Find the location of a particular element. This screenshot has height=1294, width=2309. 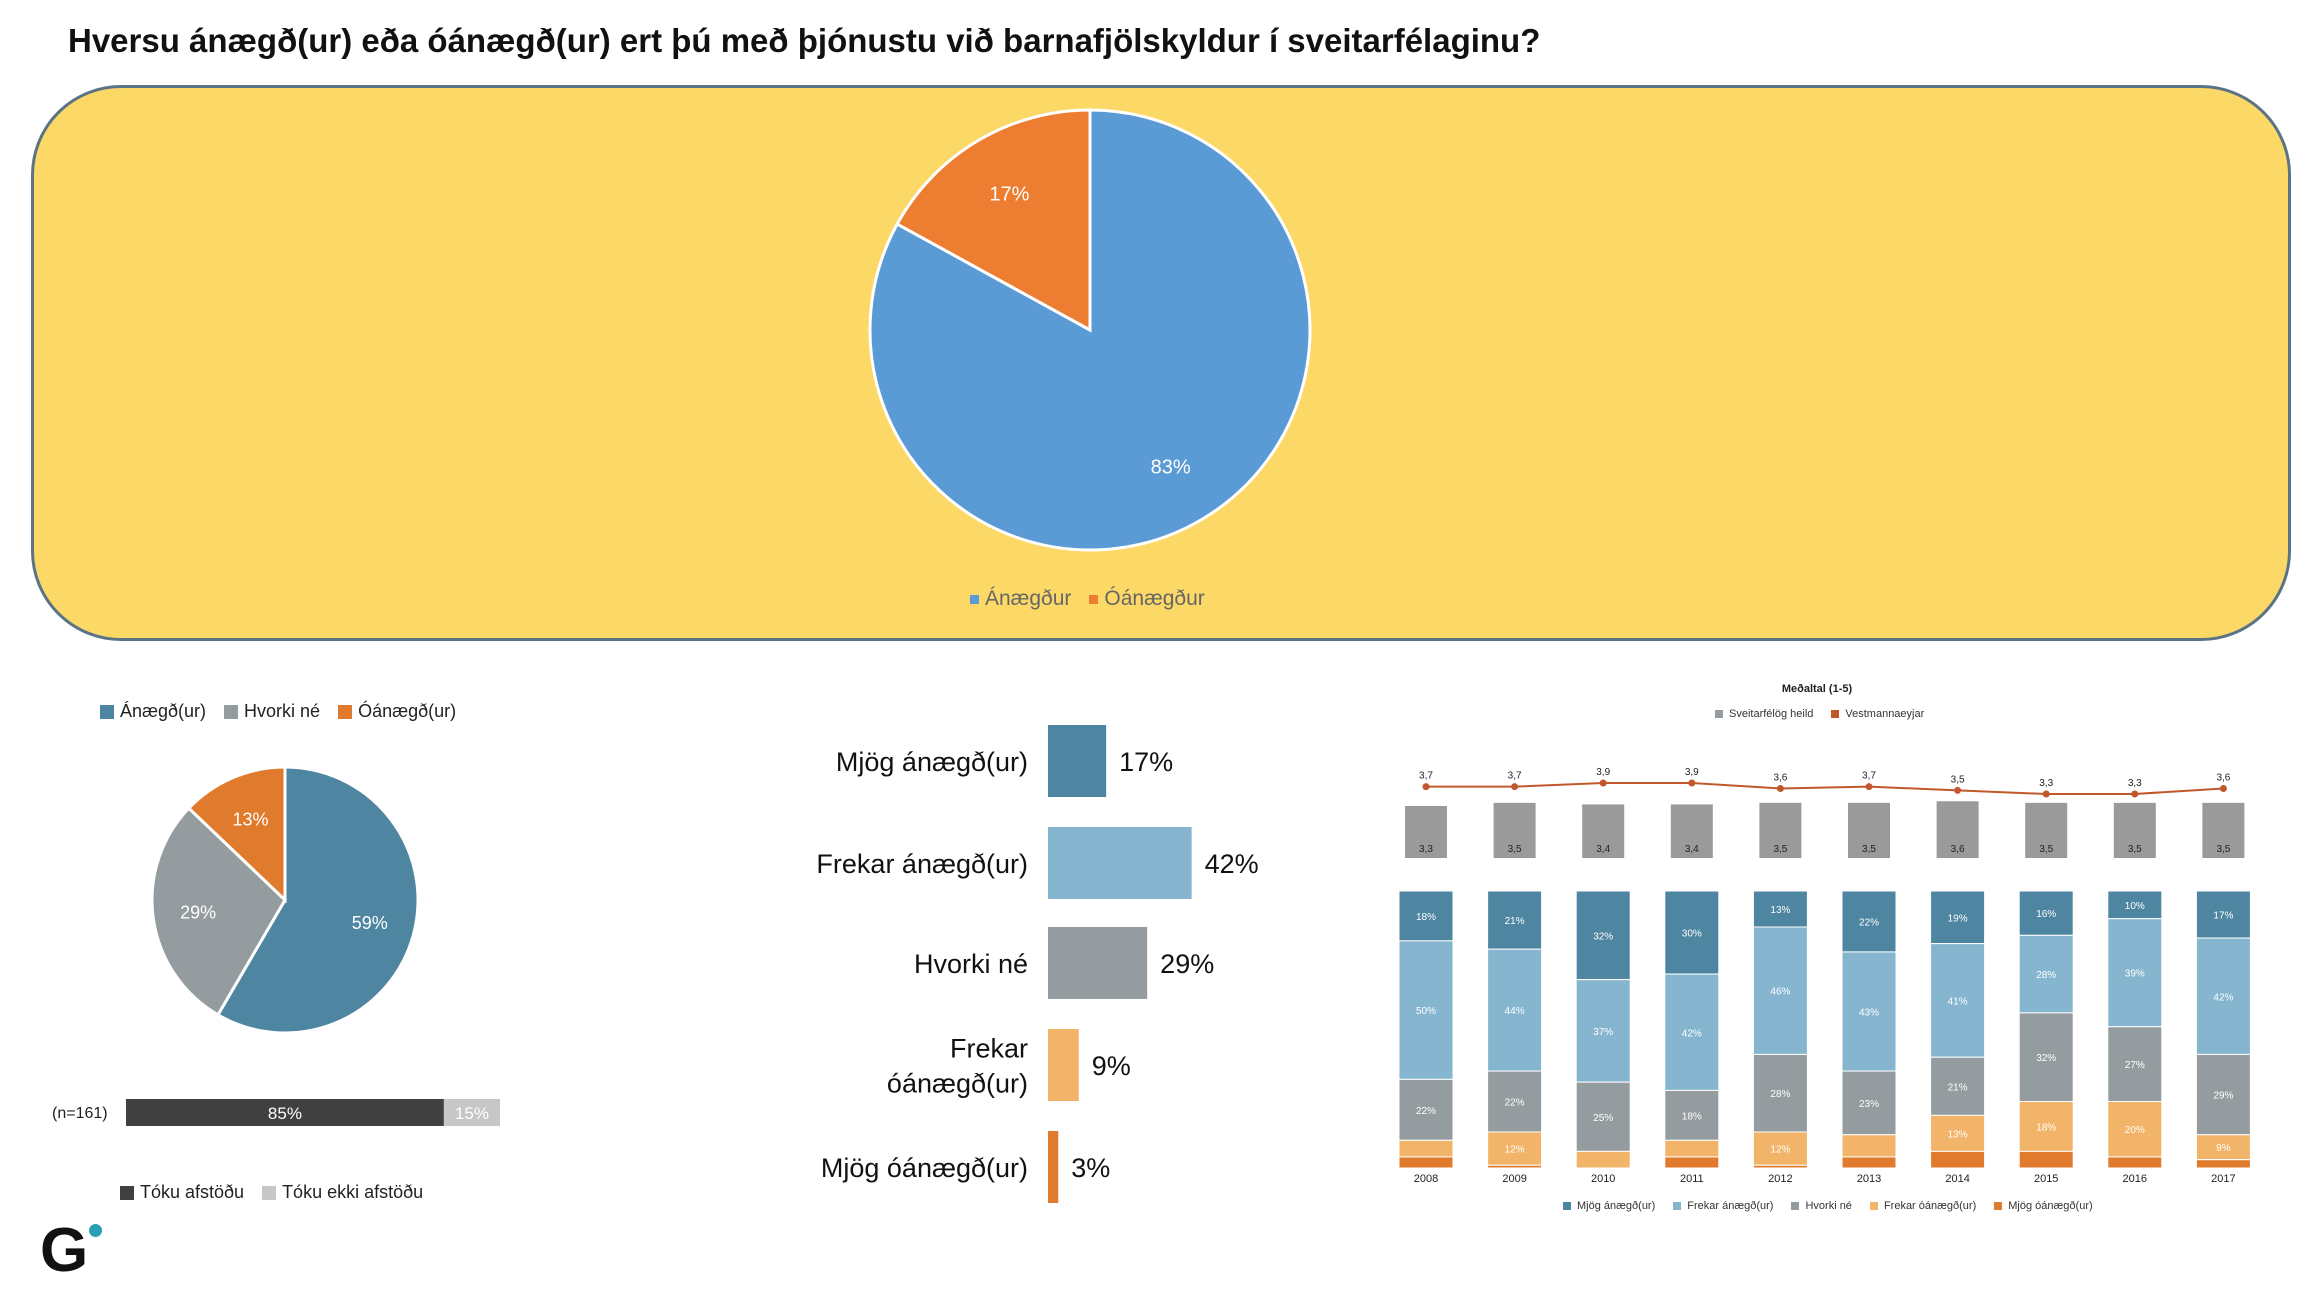

year-label: 2011 is located at coordinates (1692, 1179).